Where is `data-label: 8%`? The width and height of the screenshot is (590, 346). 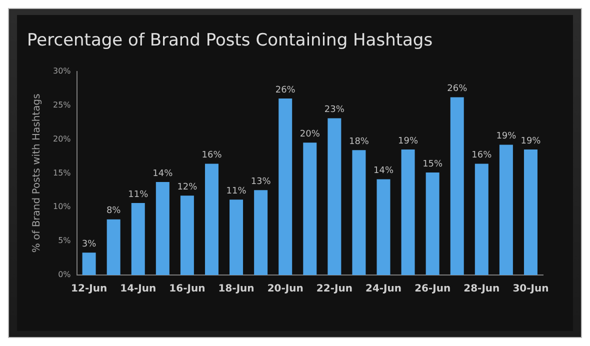
data-label: 8% is located at coordinates (114, 211).